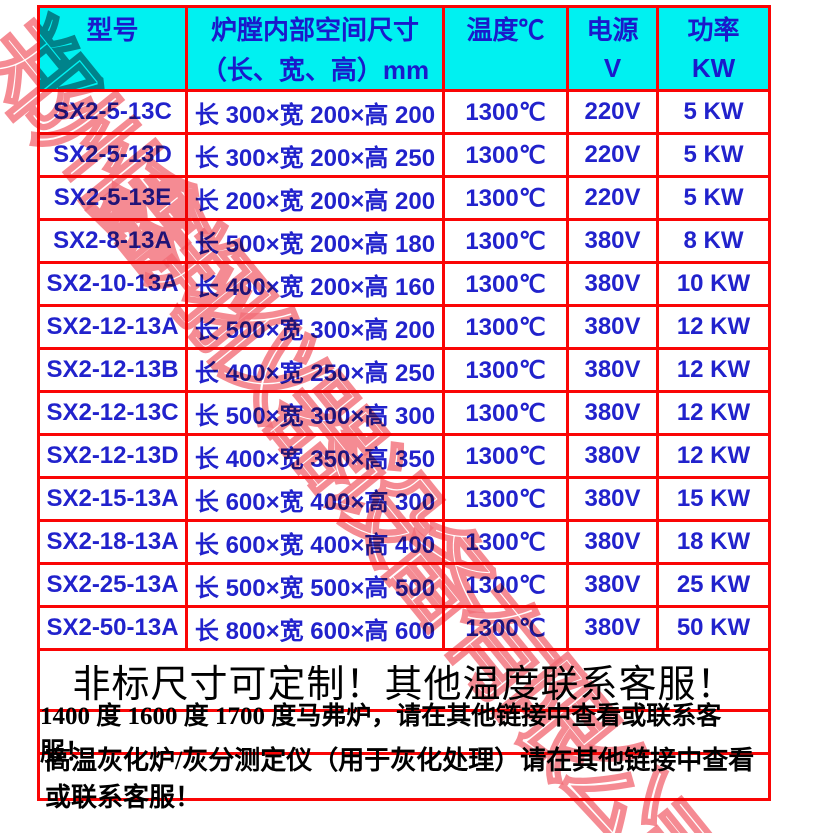 This screenshot has width=816, height=833. Describe the element at coordinates (114, 413) in the screenshot. I see `model-cell: SX2-12-13C` at that location.